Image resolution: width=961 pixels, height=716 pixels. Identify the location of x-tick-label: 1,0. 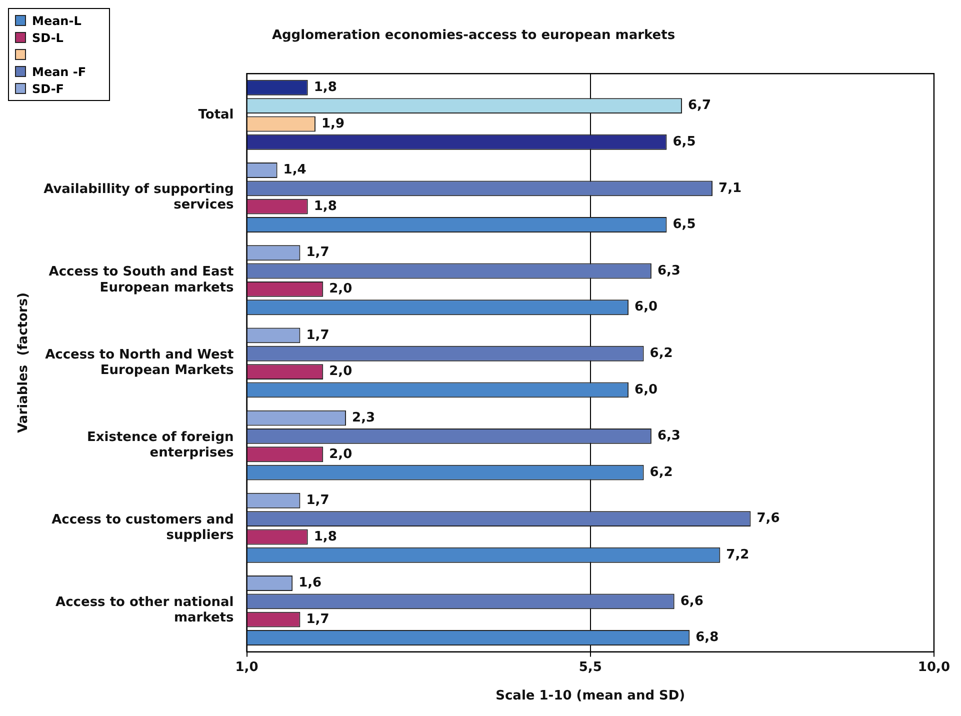
(246, 667).